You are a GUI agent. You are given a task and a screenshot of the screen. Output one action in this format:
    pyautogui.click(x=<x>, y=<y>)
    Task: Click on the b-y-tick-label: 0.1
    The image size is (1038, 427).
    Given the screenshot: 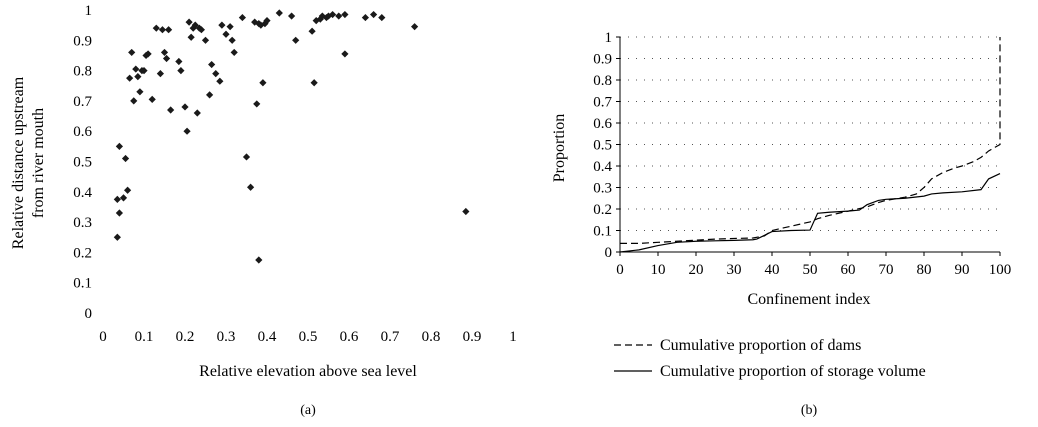 What is the action you would take?
    pyautogui.click(x=602, y=232)
    